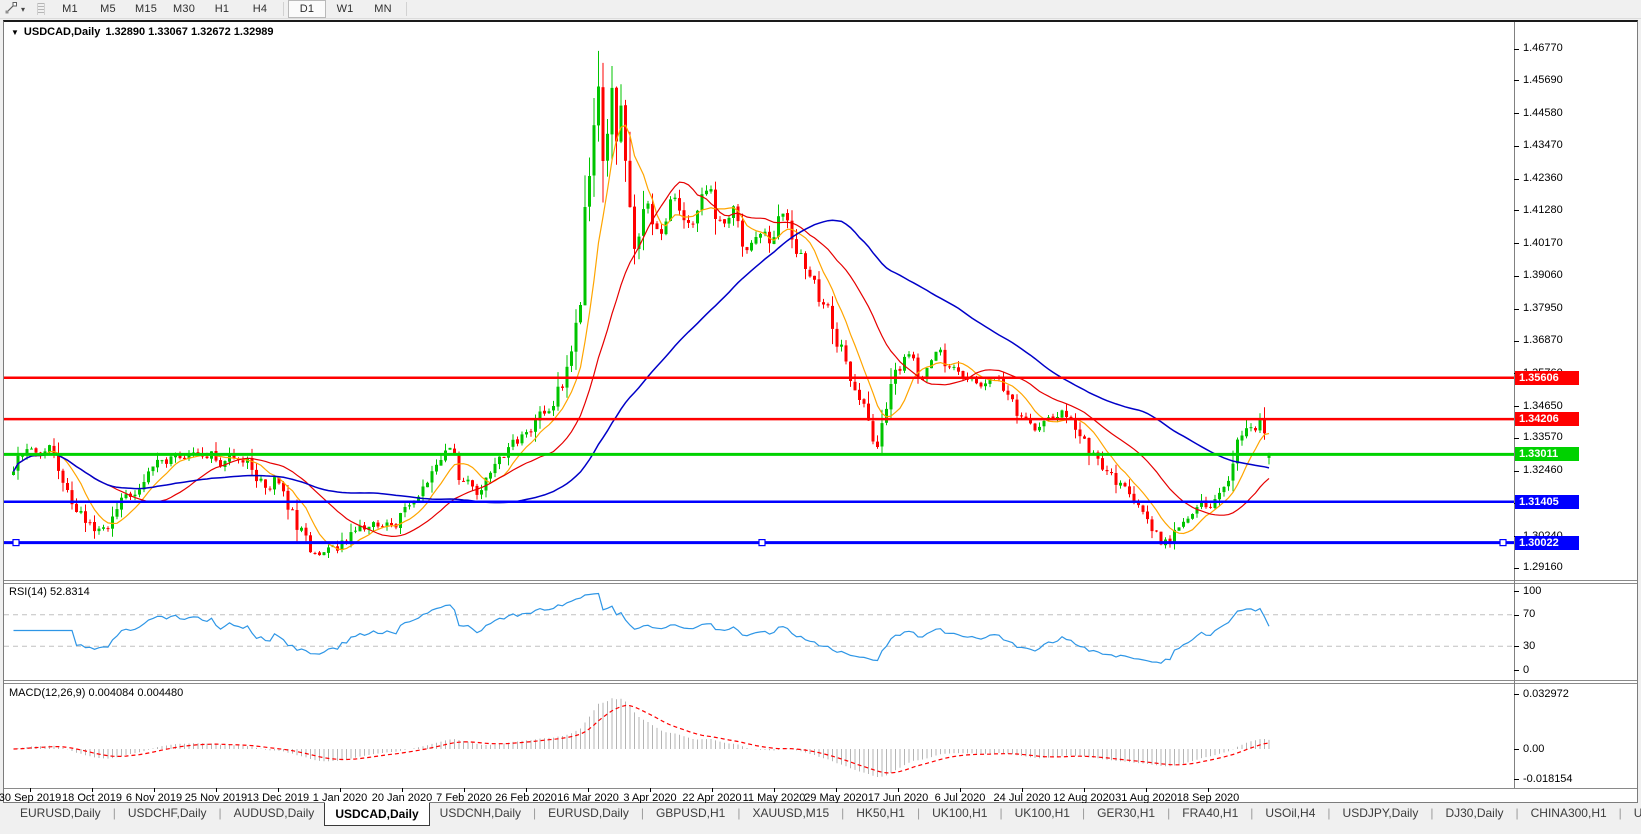 The image size is (1641, 834). What do you see at coordinates (480, 813) in the screenshot?
I see `chart-tab-USDCNH-Daily: USDCNH,Daily` at bounding box center [480, 813].